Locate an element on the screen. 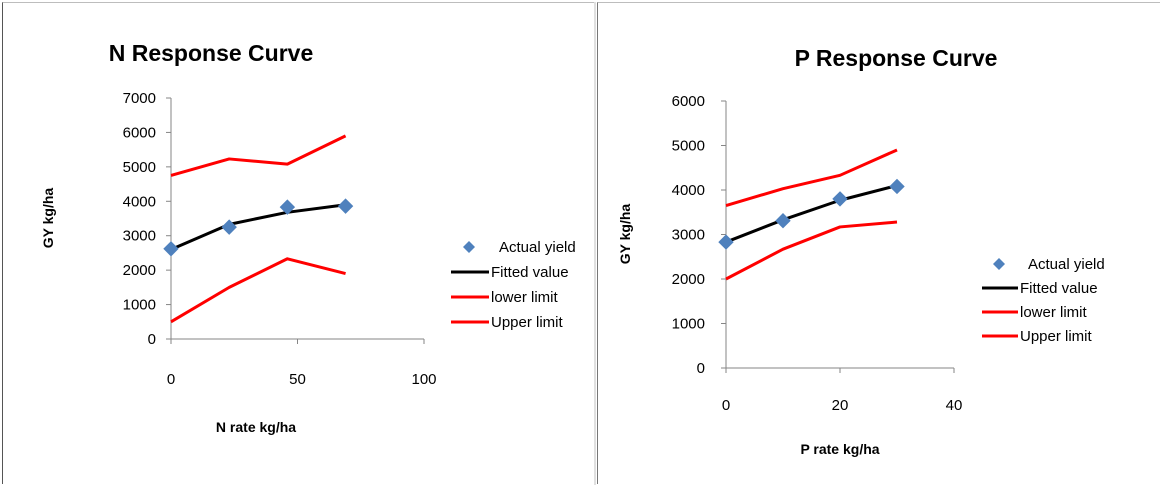 The image size is (1161, 485). x-tick-label: 100 is located at coordinates (423, 379).